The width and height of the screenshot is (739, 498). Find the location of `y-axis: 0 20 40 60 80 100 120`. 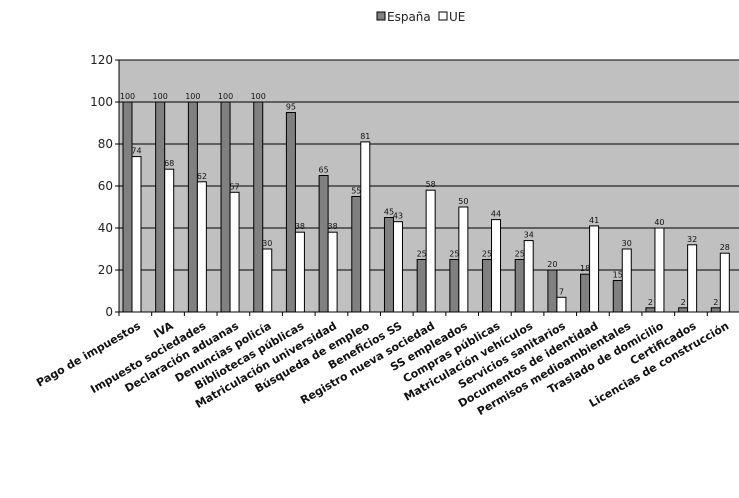

y-axis: 0 20 40 60 80 100 120 is located at coordinates (105, 186).